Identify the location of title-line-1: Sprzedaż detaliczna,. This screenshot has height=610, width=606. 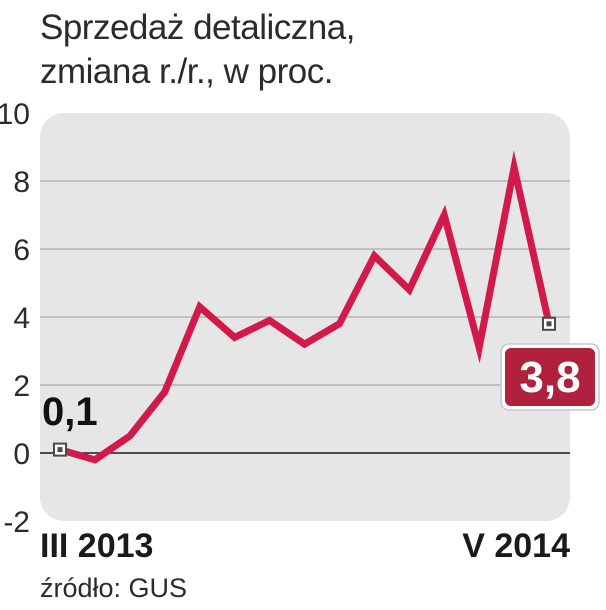
(197, 27).